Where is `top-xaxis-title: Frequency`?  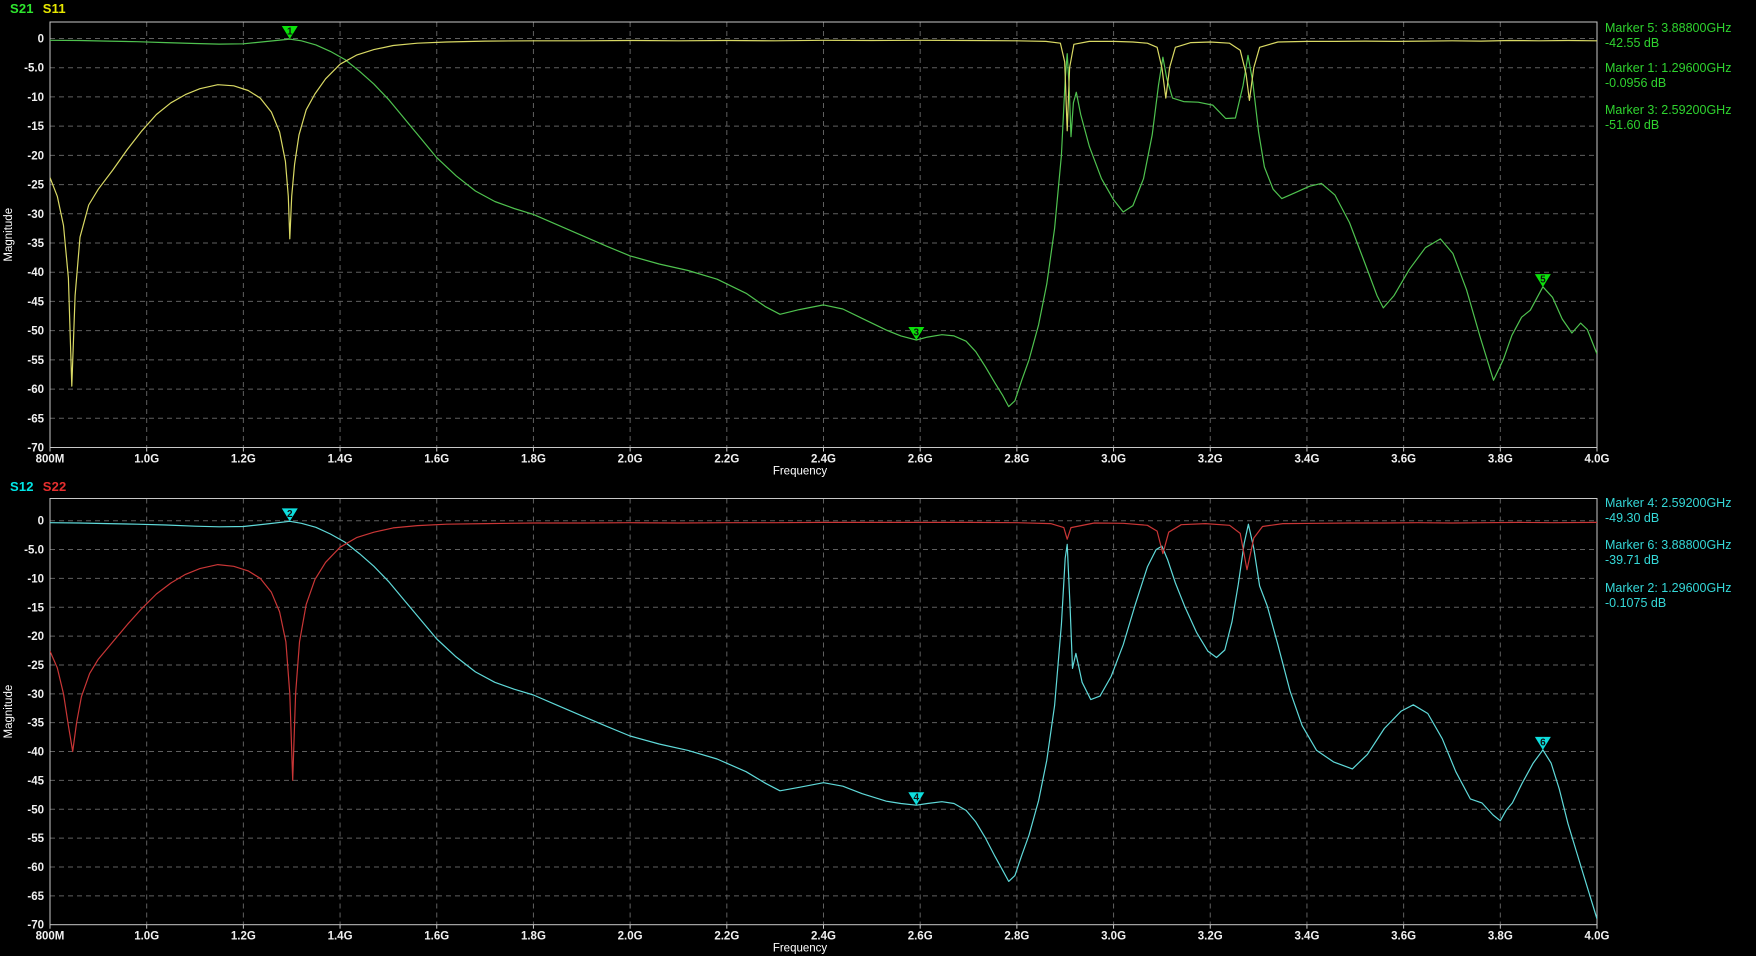 top-xaxis-title: Frequency is located at coordinates (800, 472).